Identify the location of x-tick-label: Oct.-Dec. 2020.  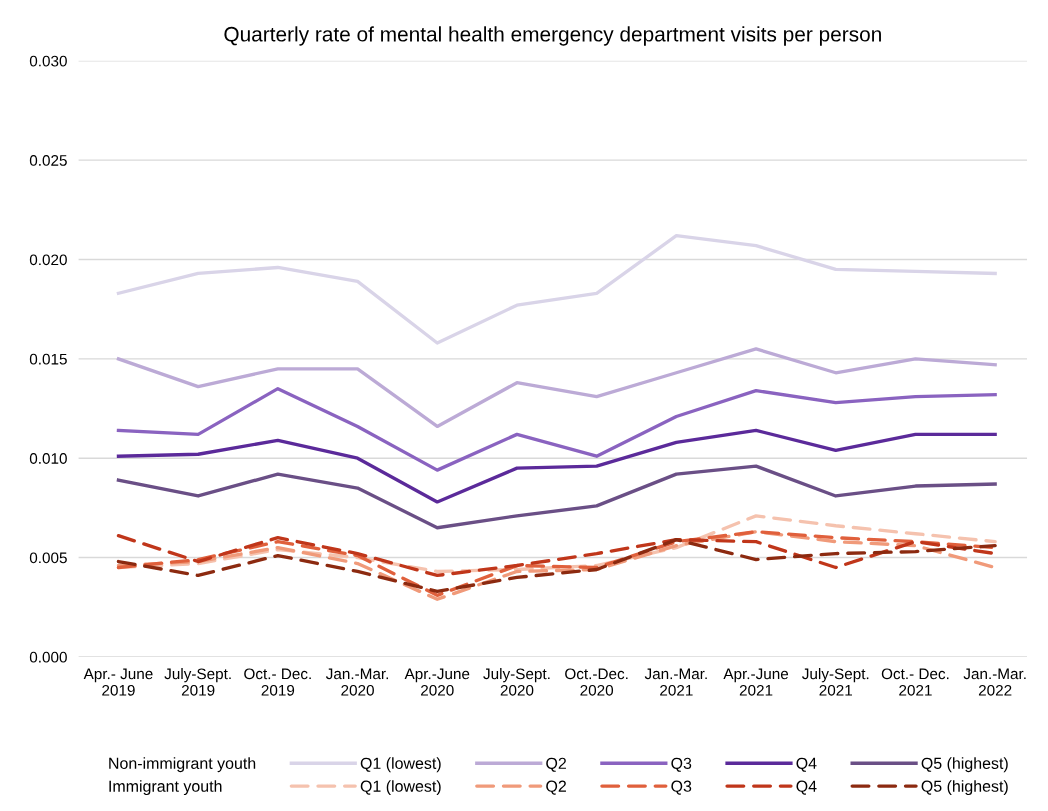
(596, 682).